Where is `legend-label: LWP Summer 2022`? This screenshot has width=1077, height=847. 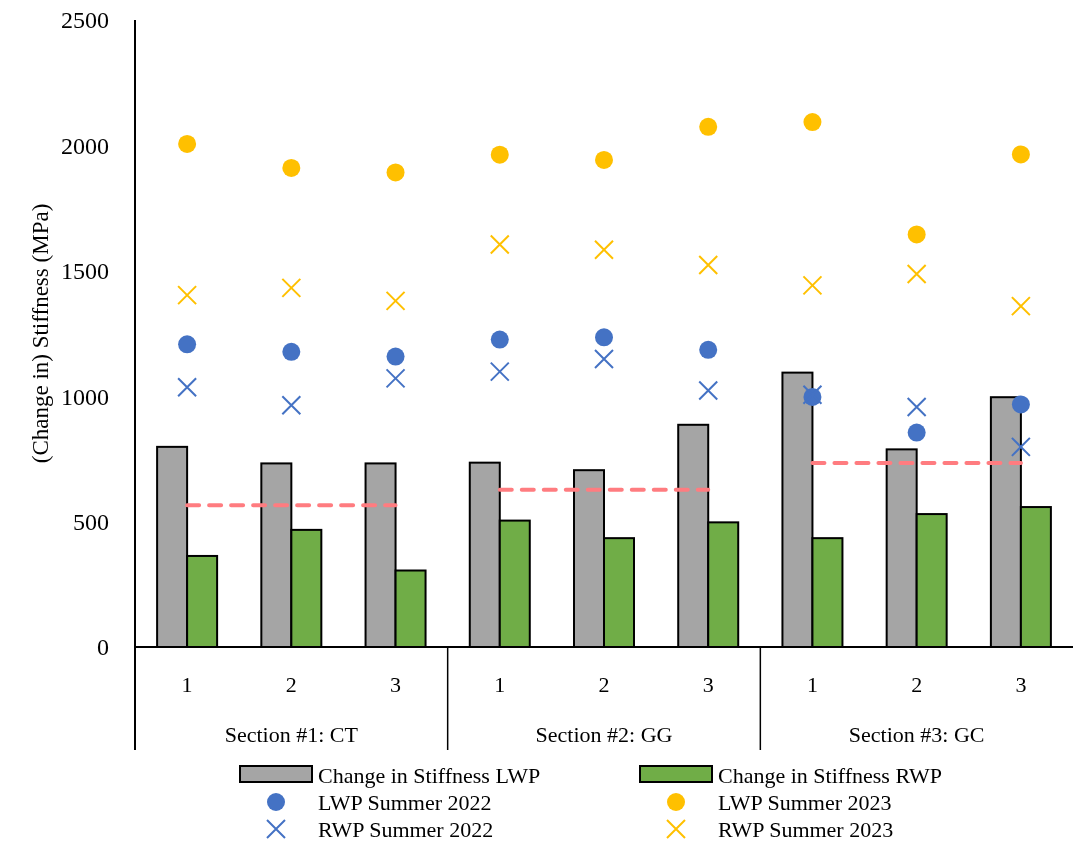
legend-label: LWP Summer 2022 is located at coordinates (405, 802).